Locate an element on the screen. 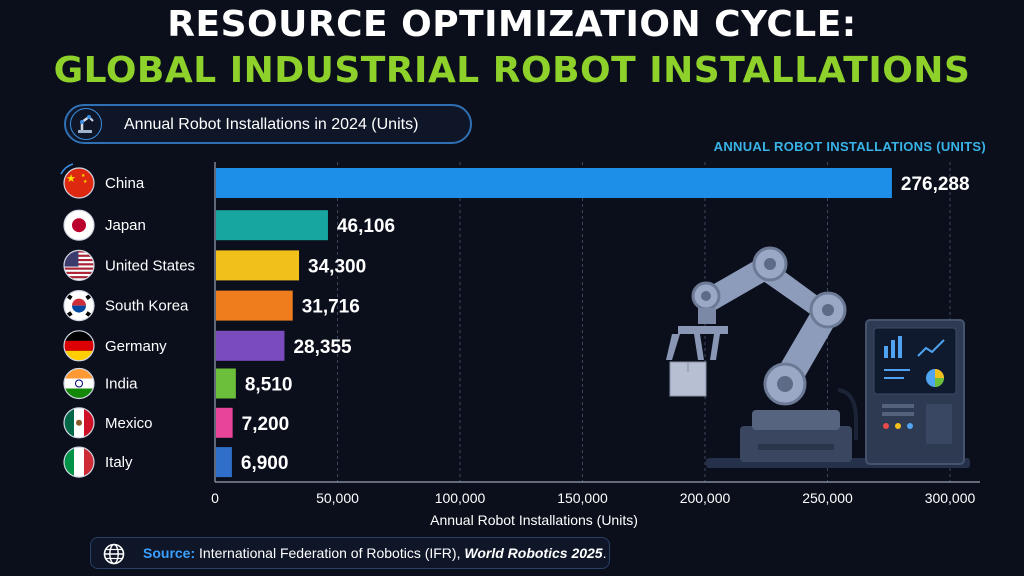 This screenshot has height=576, width=1024. x-tick-label: 0 is located at coordinates (215, 498).